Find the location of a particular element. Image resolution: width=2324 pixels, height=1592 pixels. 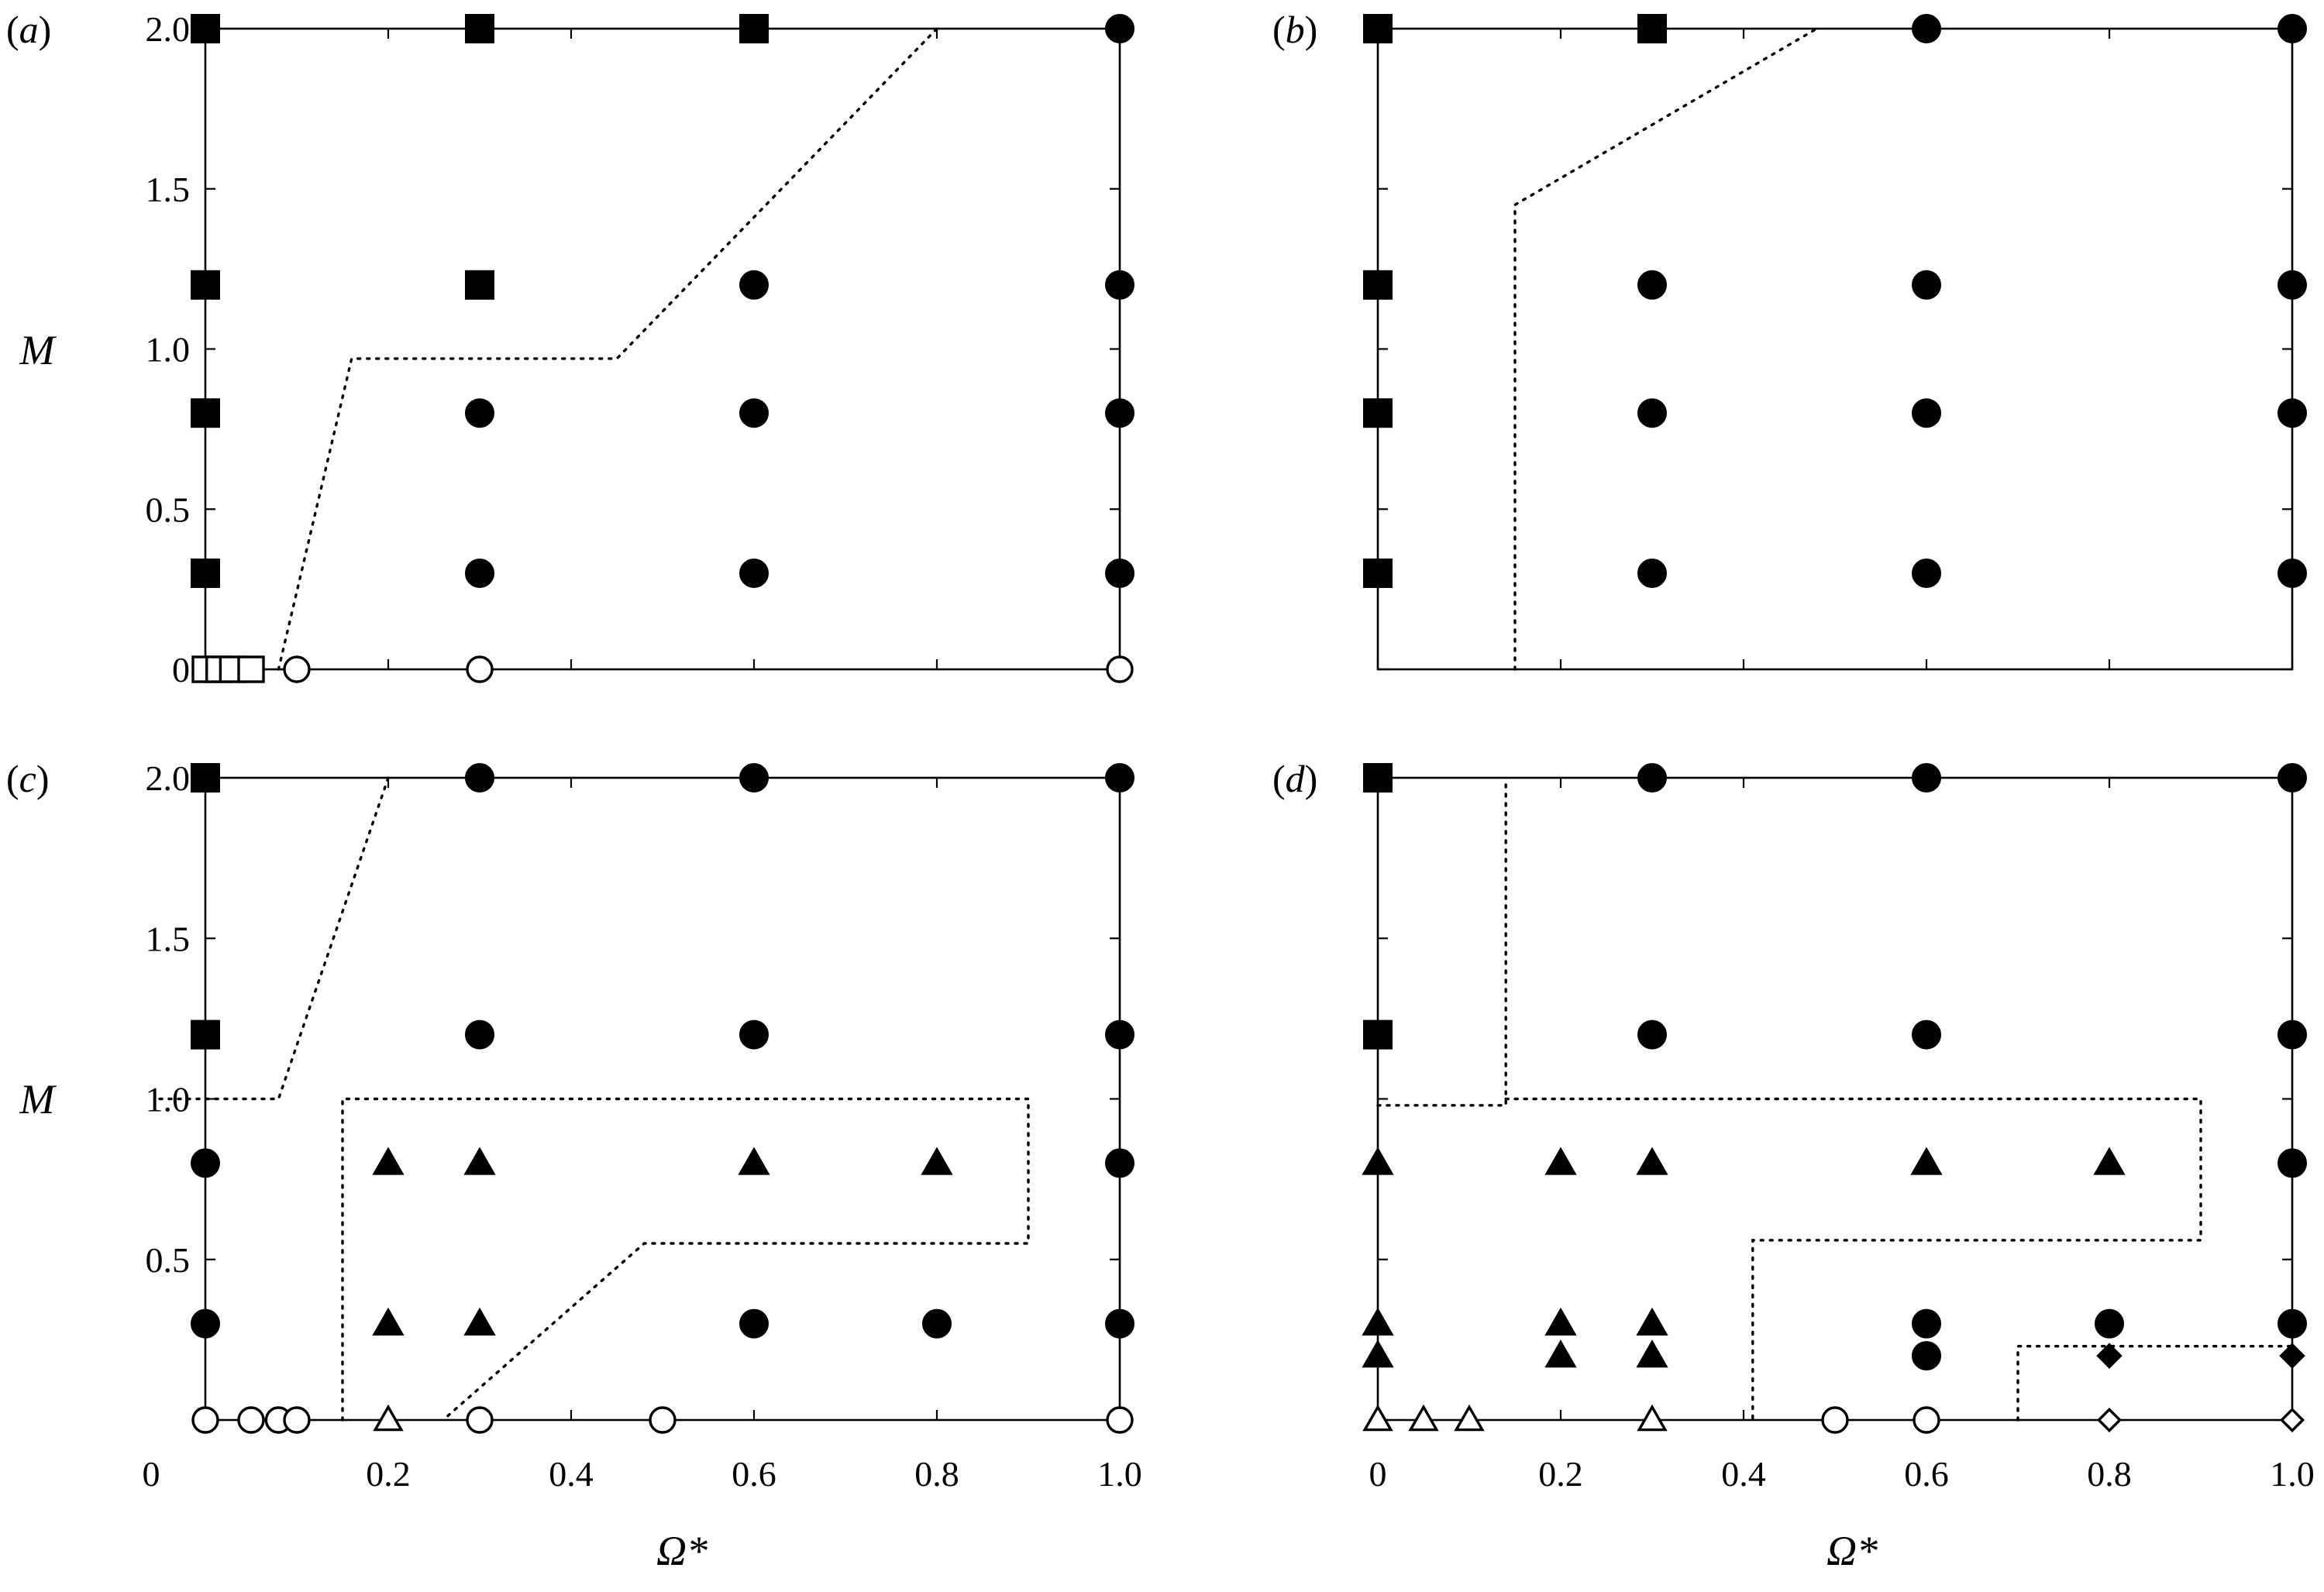

x-tick-label: 0.2 is located at coordinates (388, 1474).